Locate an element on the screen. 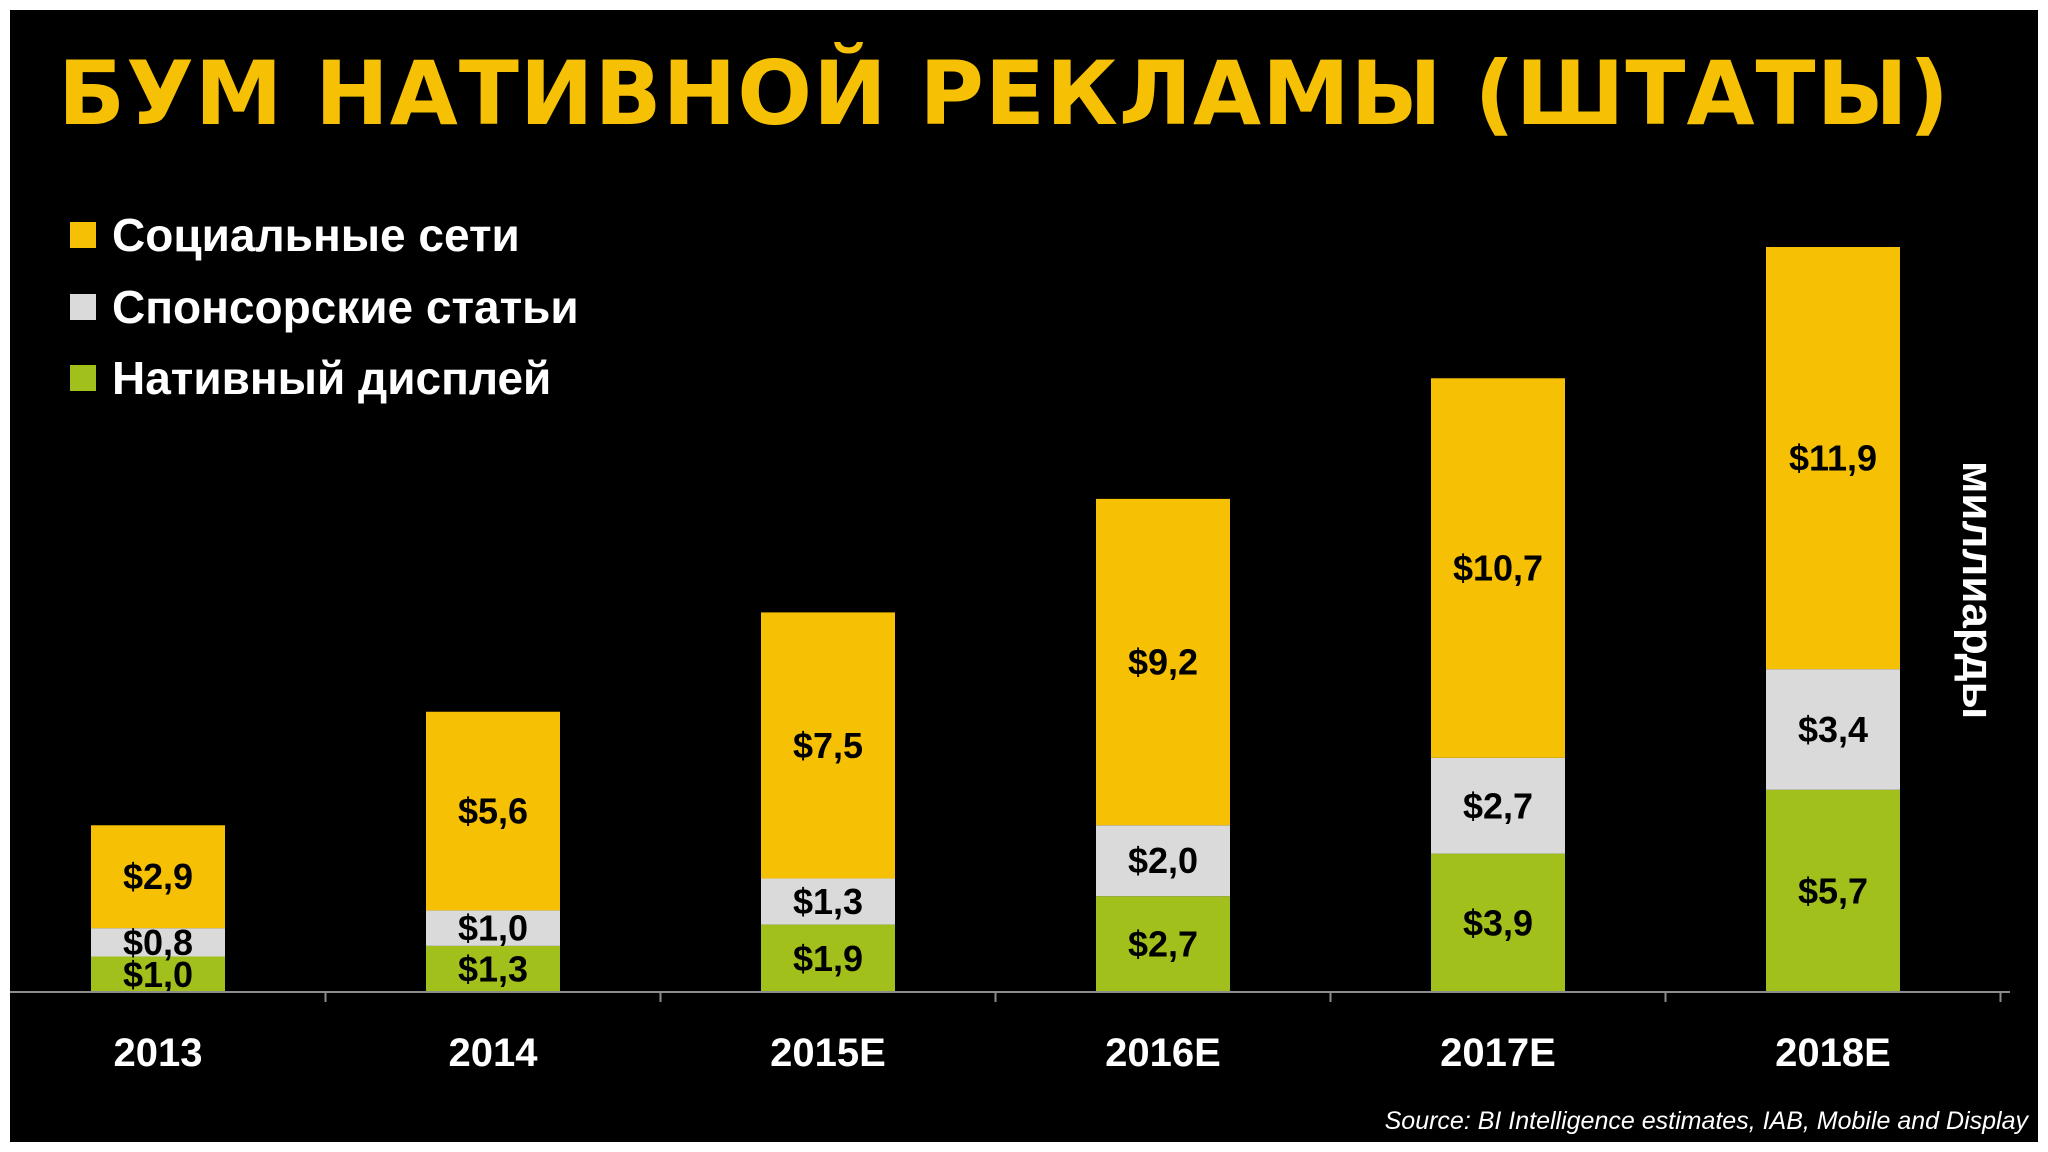  bar-segment-2016E-s2 is located at coordinates (1163, 662).